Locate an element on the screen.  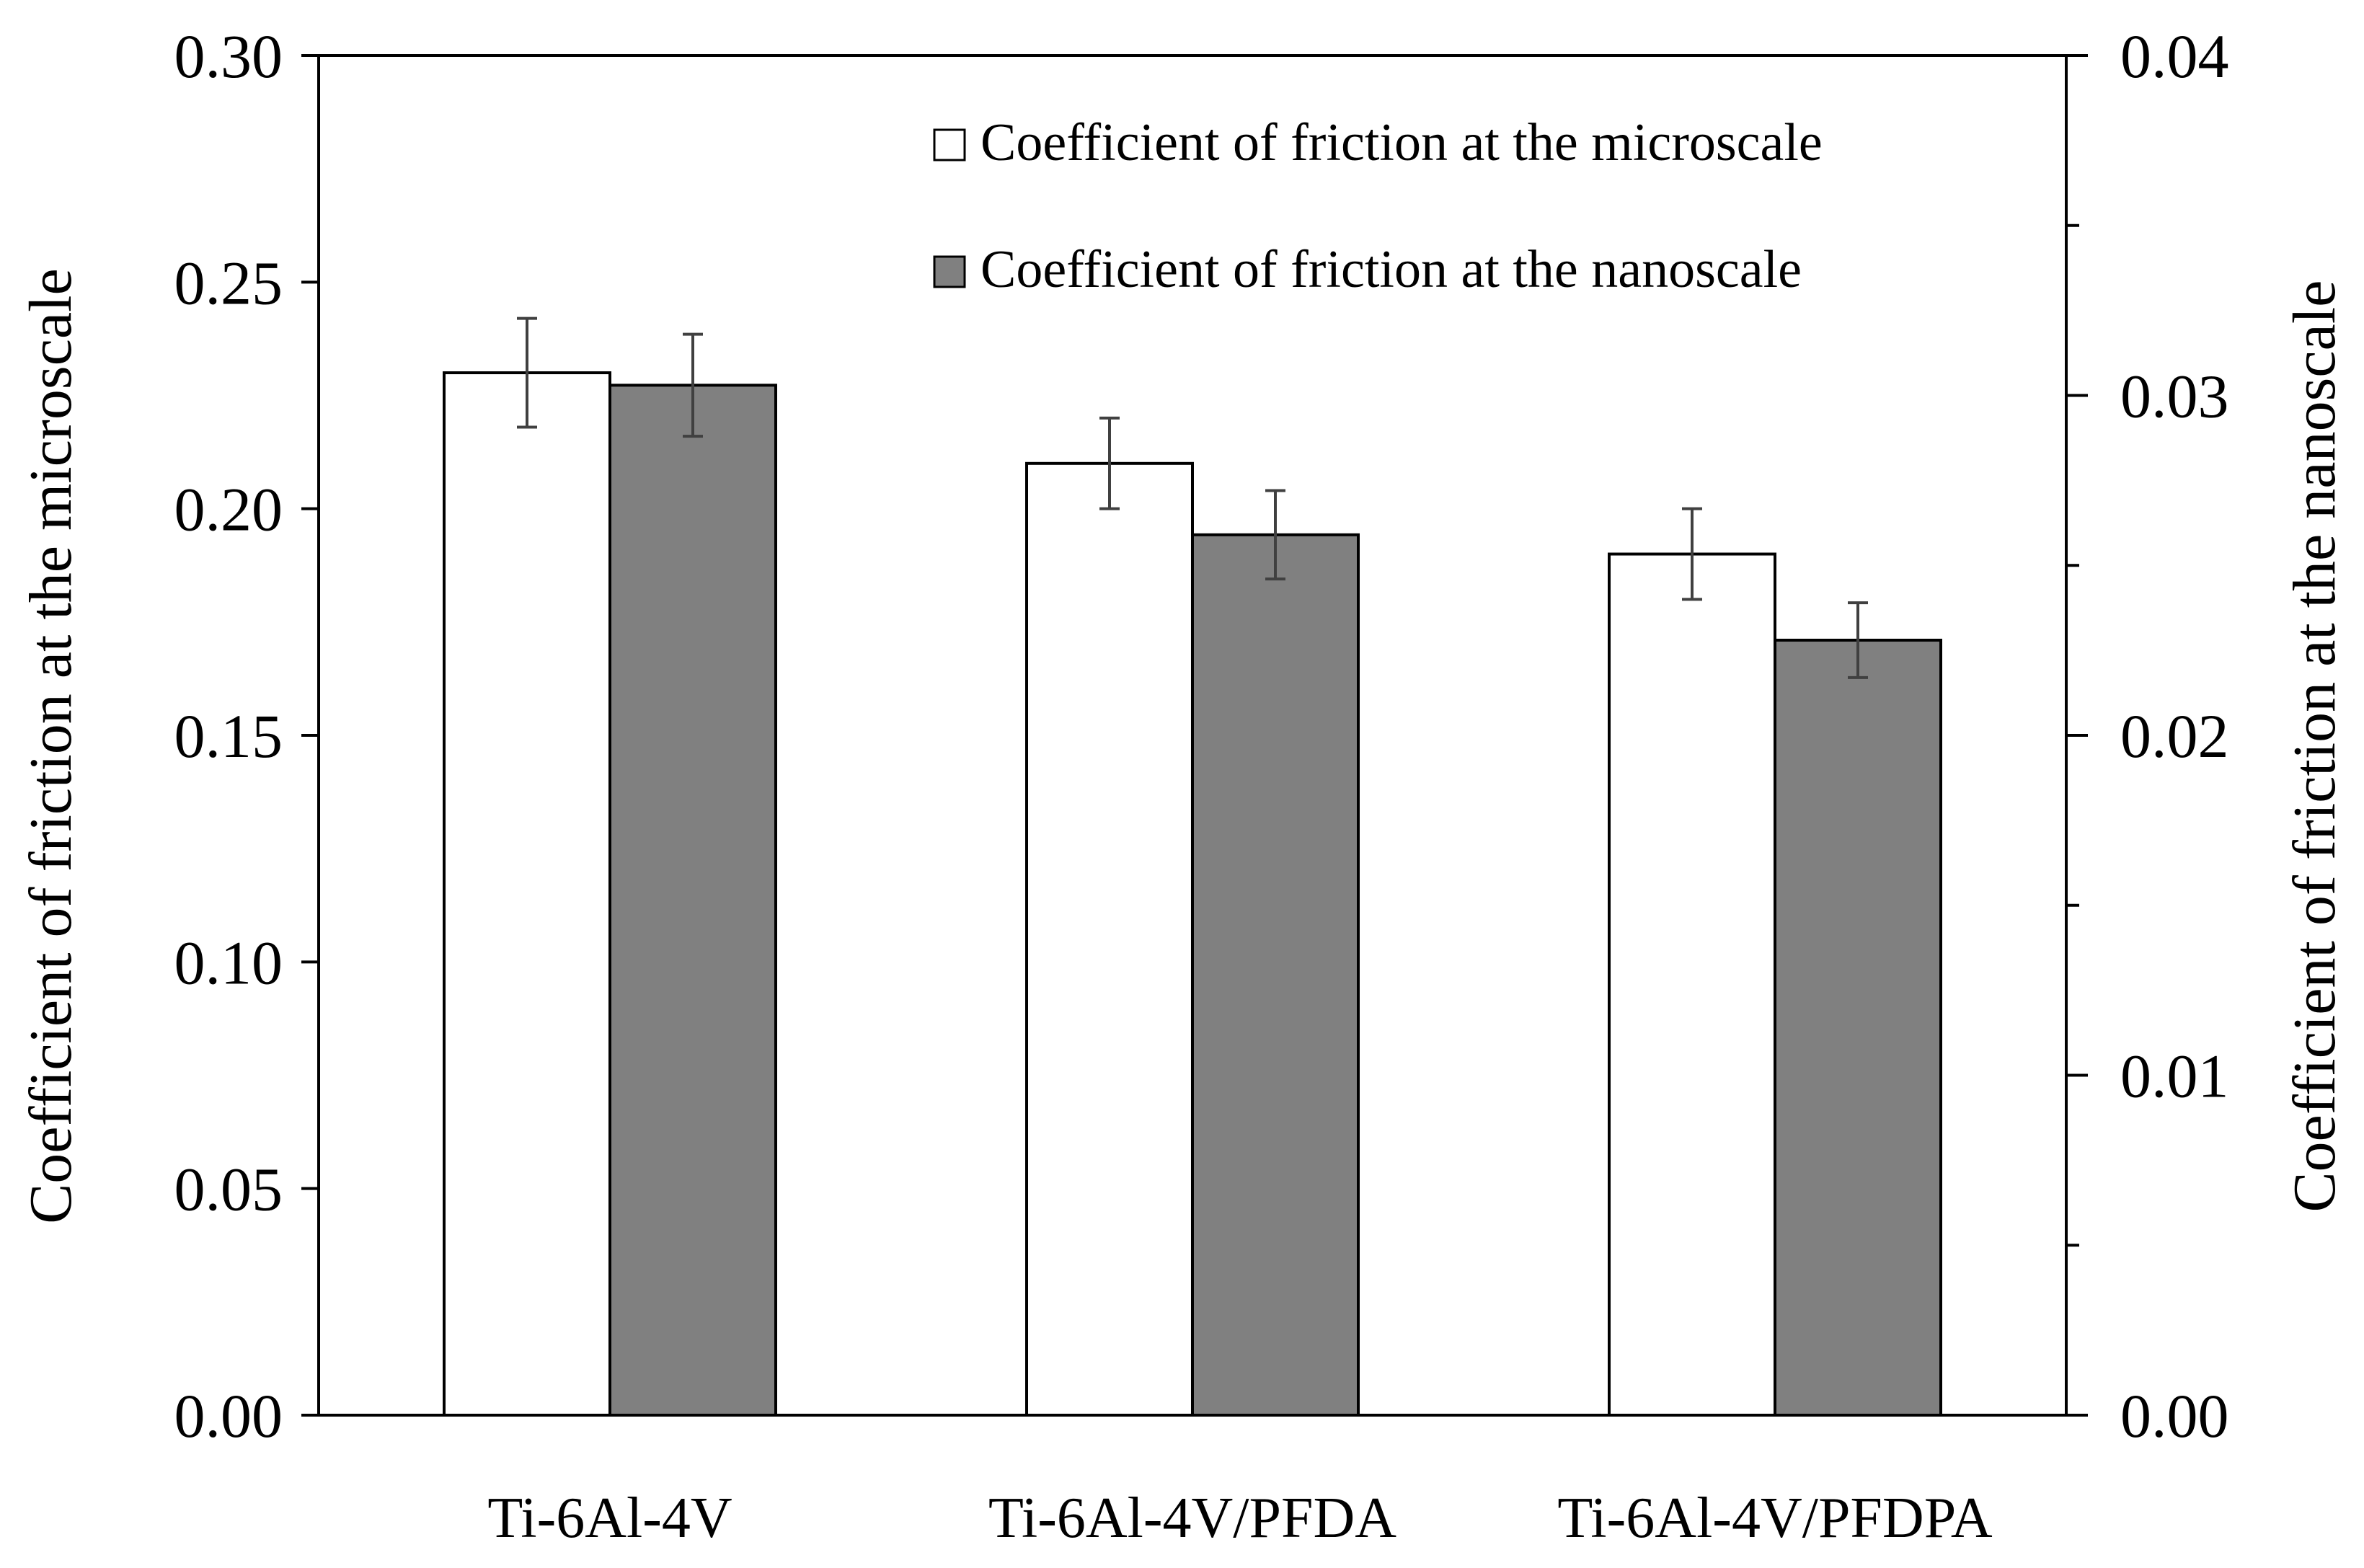
y-left-tick-label: 0.05 is located at coordinates (229, 1189).